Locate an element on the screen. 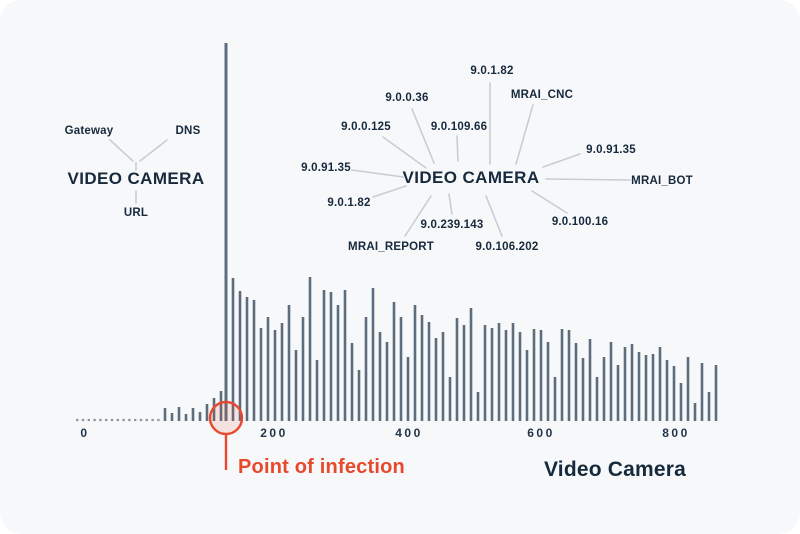  x-axis-tick-label: 400 is located at coordinates (409, 433).